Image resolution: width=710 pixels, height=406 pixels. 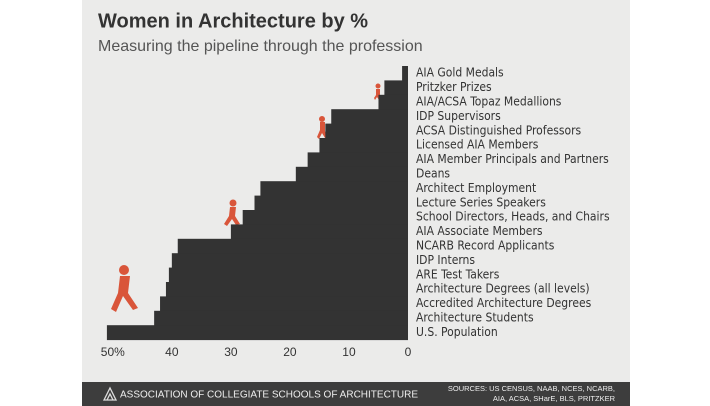 I want to click on x-tick-label: 40, so click(x=172, y=352).